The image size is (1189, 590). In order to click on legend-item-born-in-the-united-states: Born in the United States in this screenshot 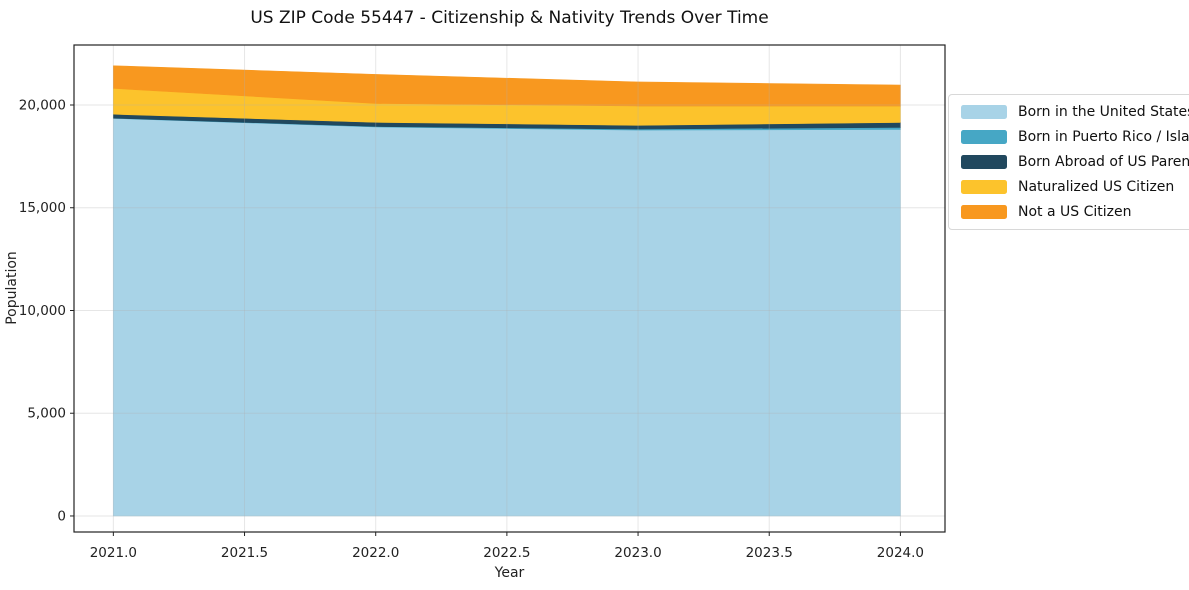, I will do `click(1075, 112)`.